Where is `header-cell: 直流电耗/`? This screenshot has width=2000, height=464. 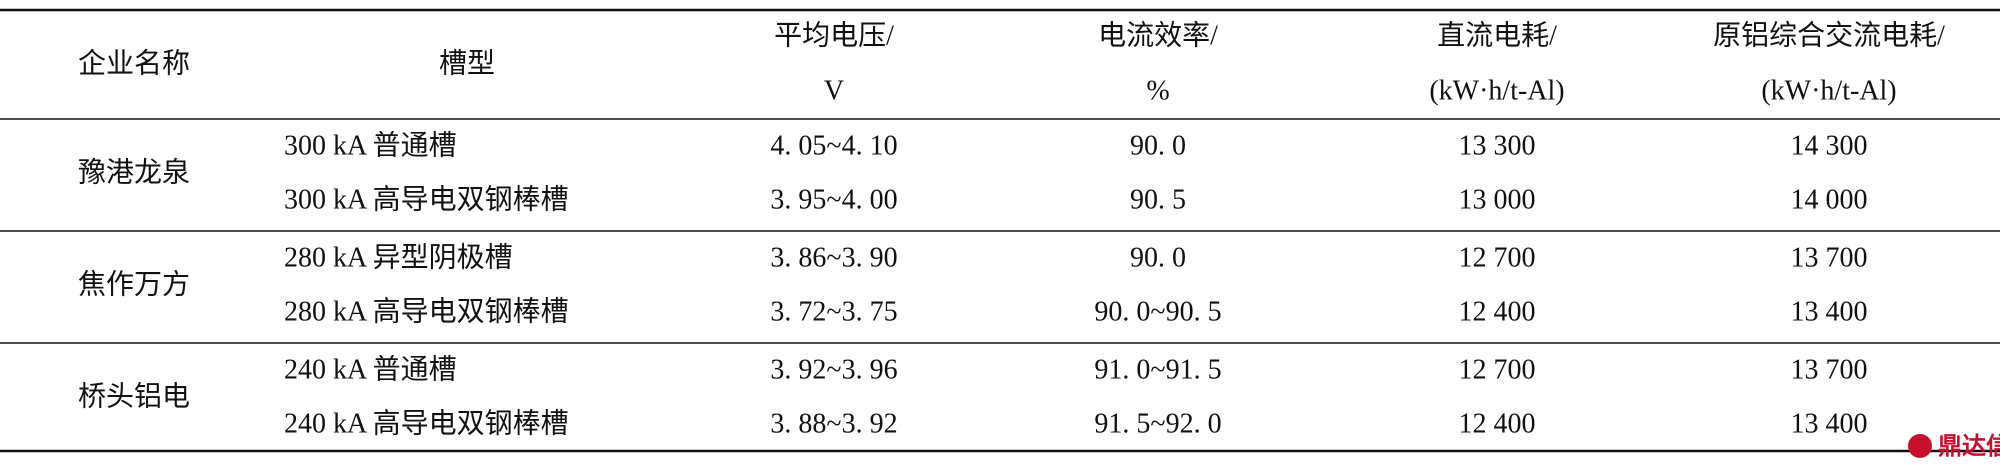 header-cell: 直流电耗/ is located at coordinates (1497, 35).